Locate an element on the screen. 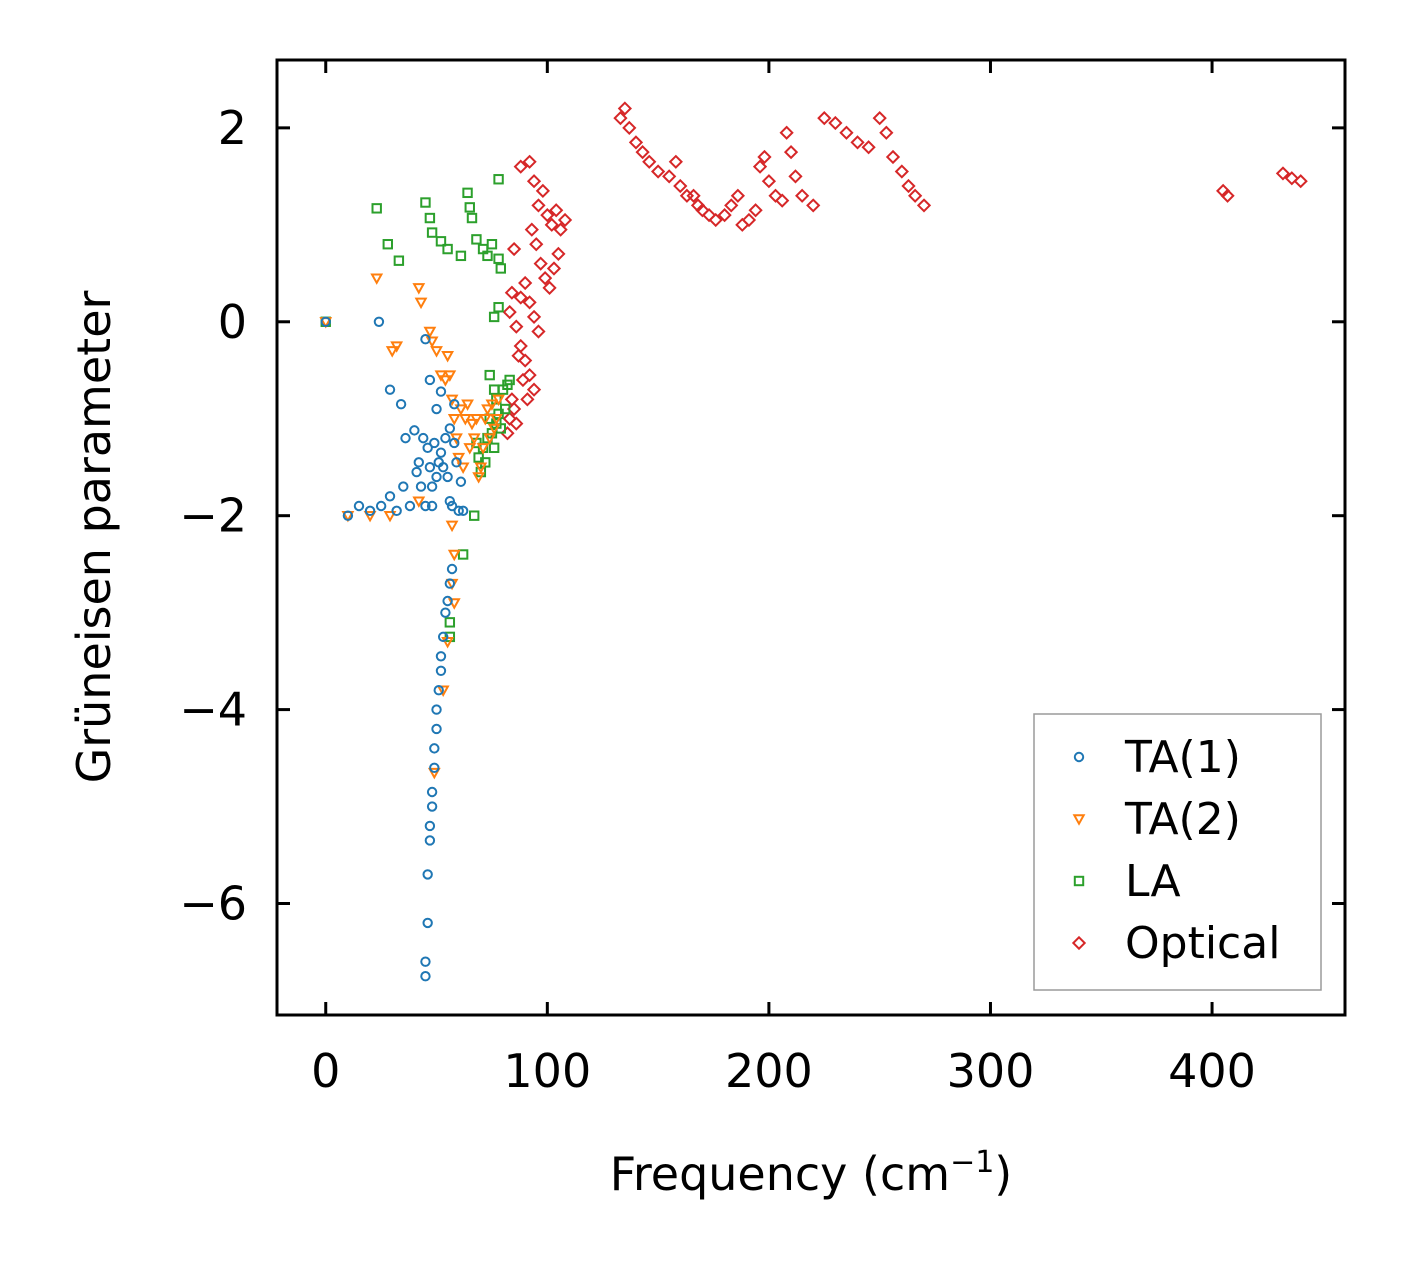 Image resolution: width=1406 pixels, height=1264 pixels. x-tick-label: 100 is located at coordinates (547, 1071).